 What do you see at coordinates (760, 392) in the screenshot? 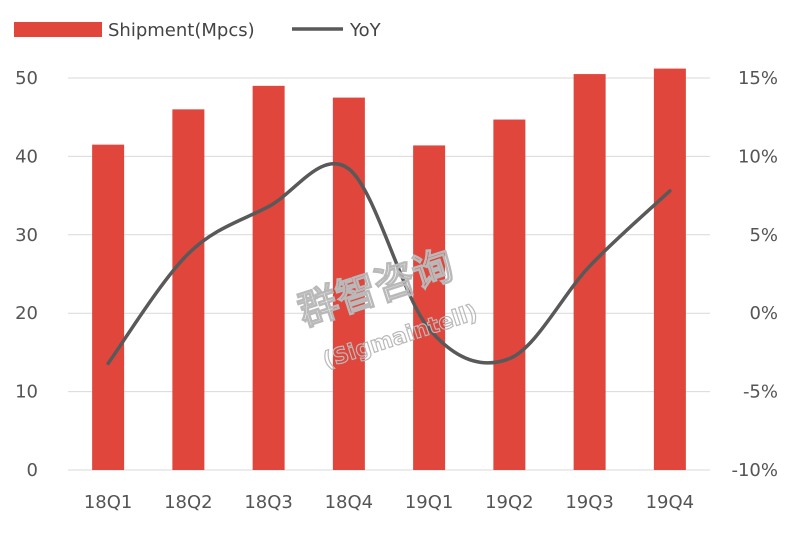
I see `right-tick-label: -5%` at bounding box center [760, 392].